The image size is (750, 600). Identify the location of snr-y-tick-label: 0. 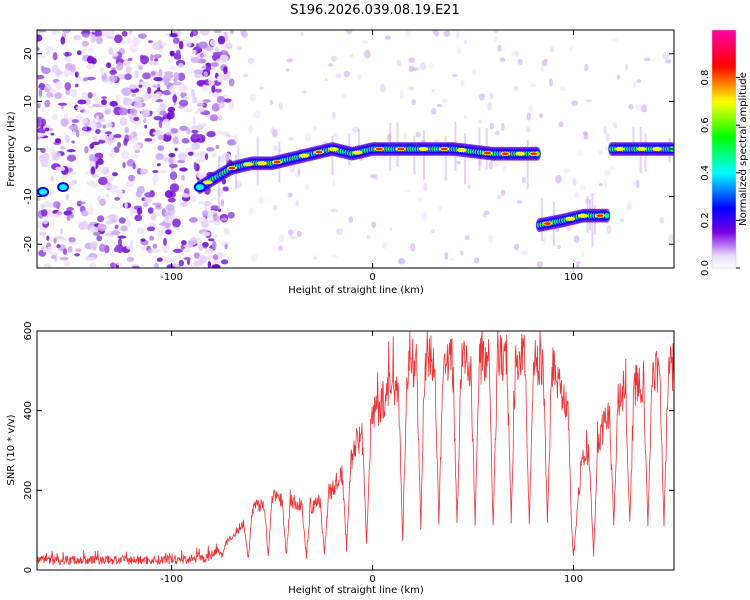
(28, 570).